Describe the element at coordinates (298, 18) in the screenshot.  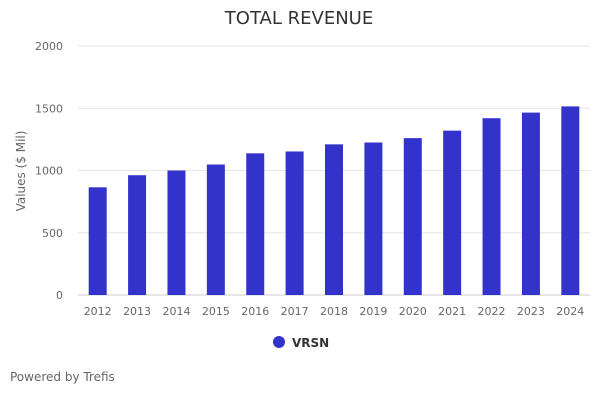
I see `chart-title: TOTAL REVENUE` at that location.